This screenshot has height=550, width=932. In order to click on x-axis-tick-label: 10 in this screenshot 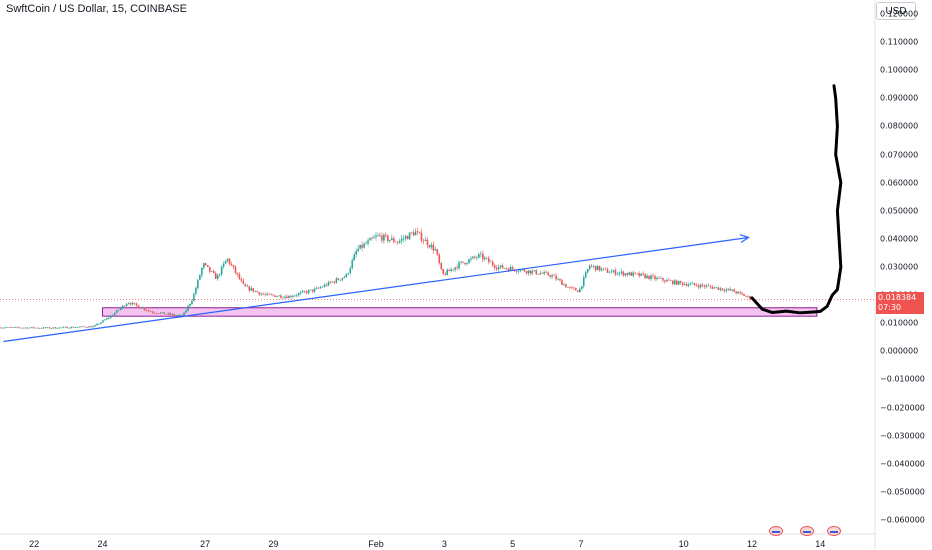, I will do `click(683, 544)`.